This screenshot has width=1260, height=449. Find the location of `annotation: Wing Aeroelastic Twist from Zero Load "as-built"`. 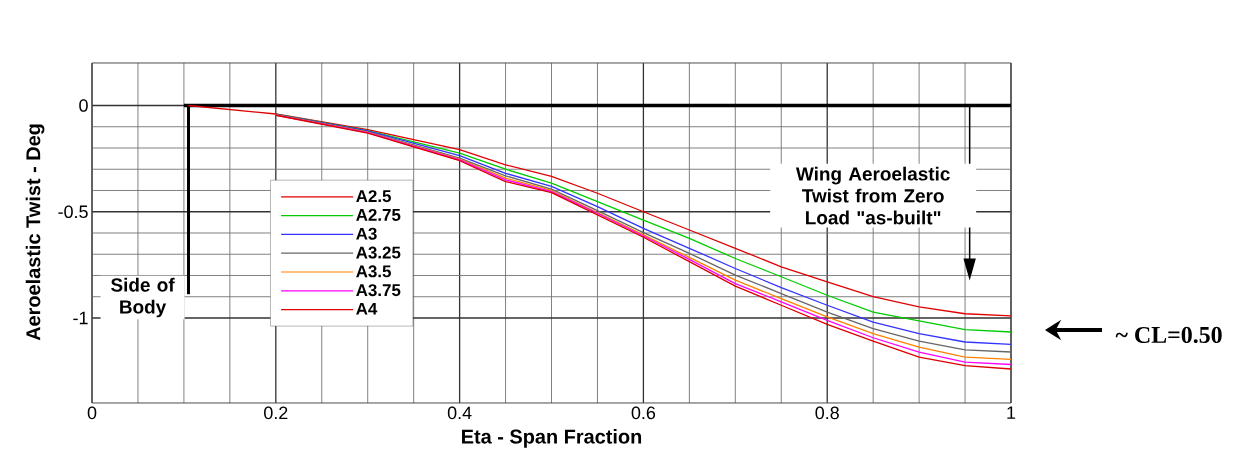

annotation: Wing Aeroelastic Twist from Zero Load "as-built" is located at coordinates (872, 195).